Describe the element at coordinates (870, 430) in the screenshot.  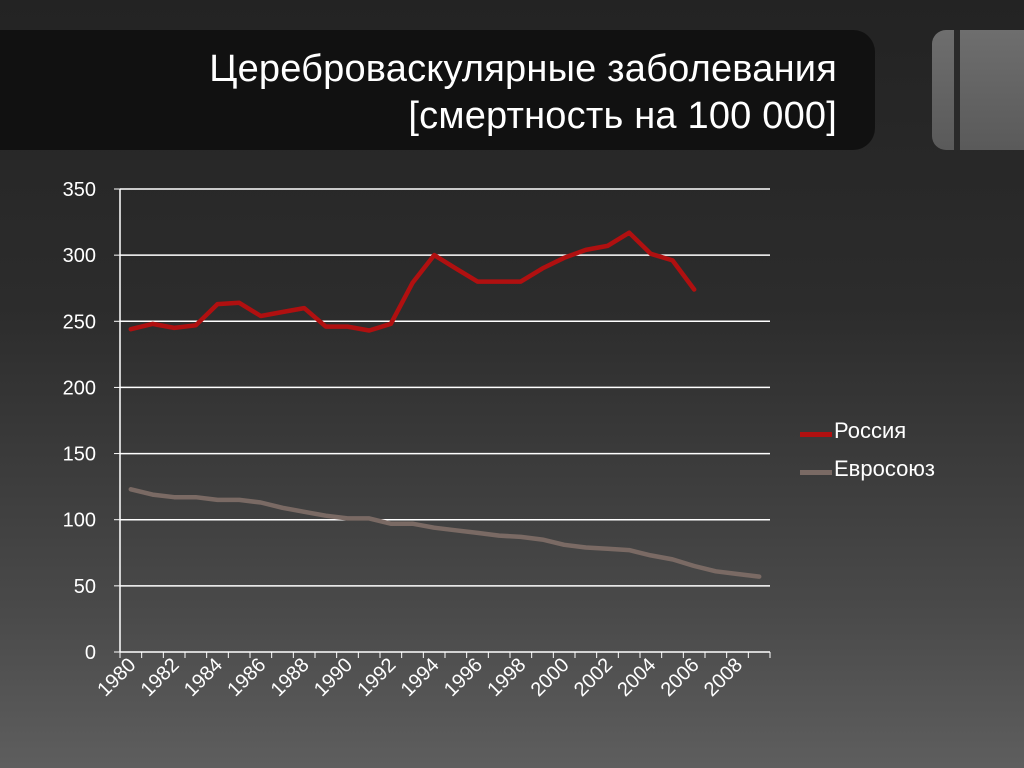
I see `legend-label-russia: Россия` at that location.